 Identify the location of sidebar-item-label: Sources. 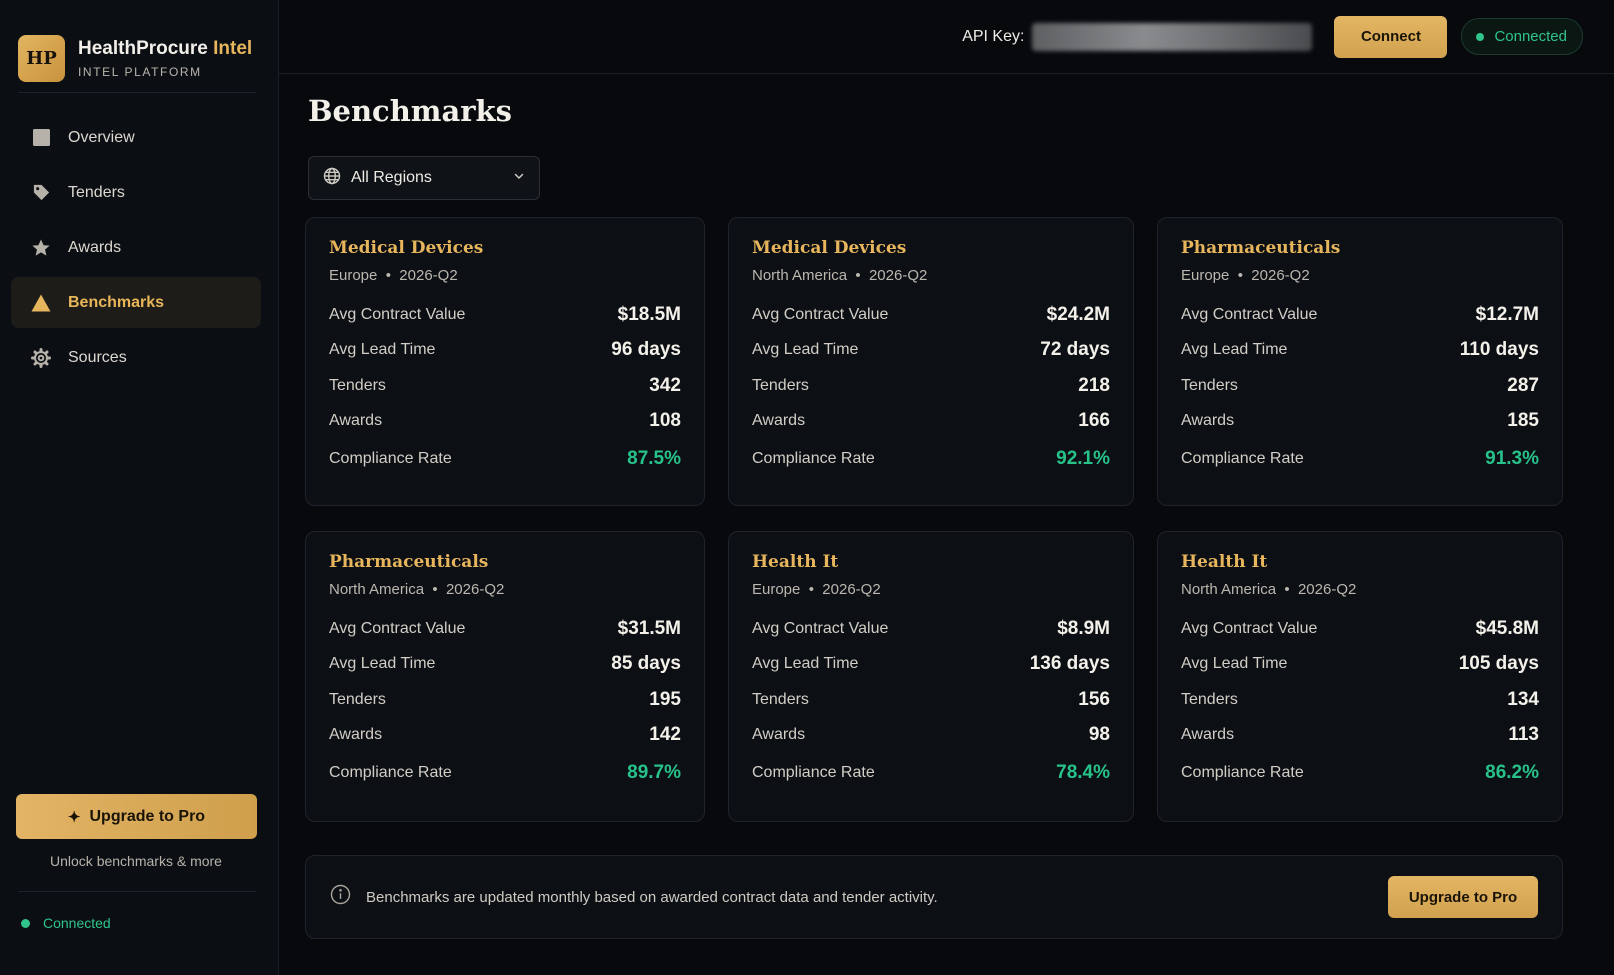
(97, 357).